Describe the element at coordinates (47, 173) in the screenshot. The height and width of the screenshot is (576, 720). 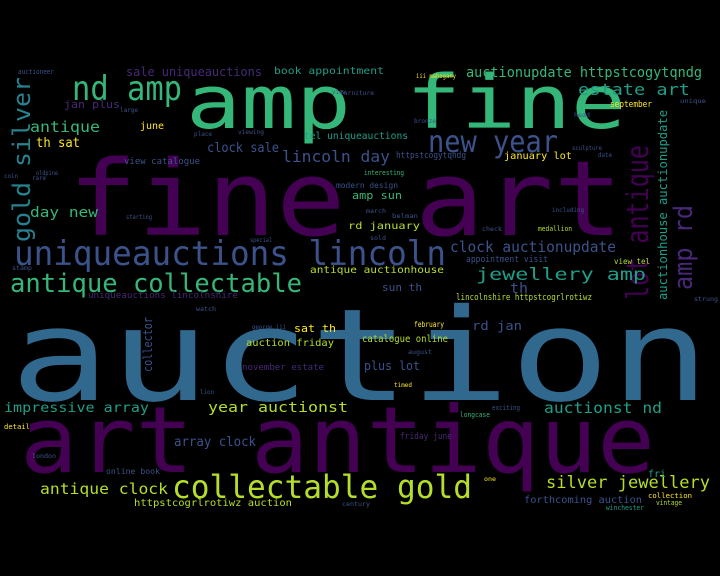
I see `word: oldpine` at that location.